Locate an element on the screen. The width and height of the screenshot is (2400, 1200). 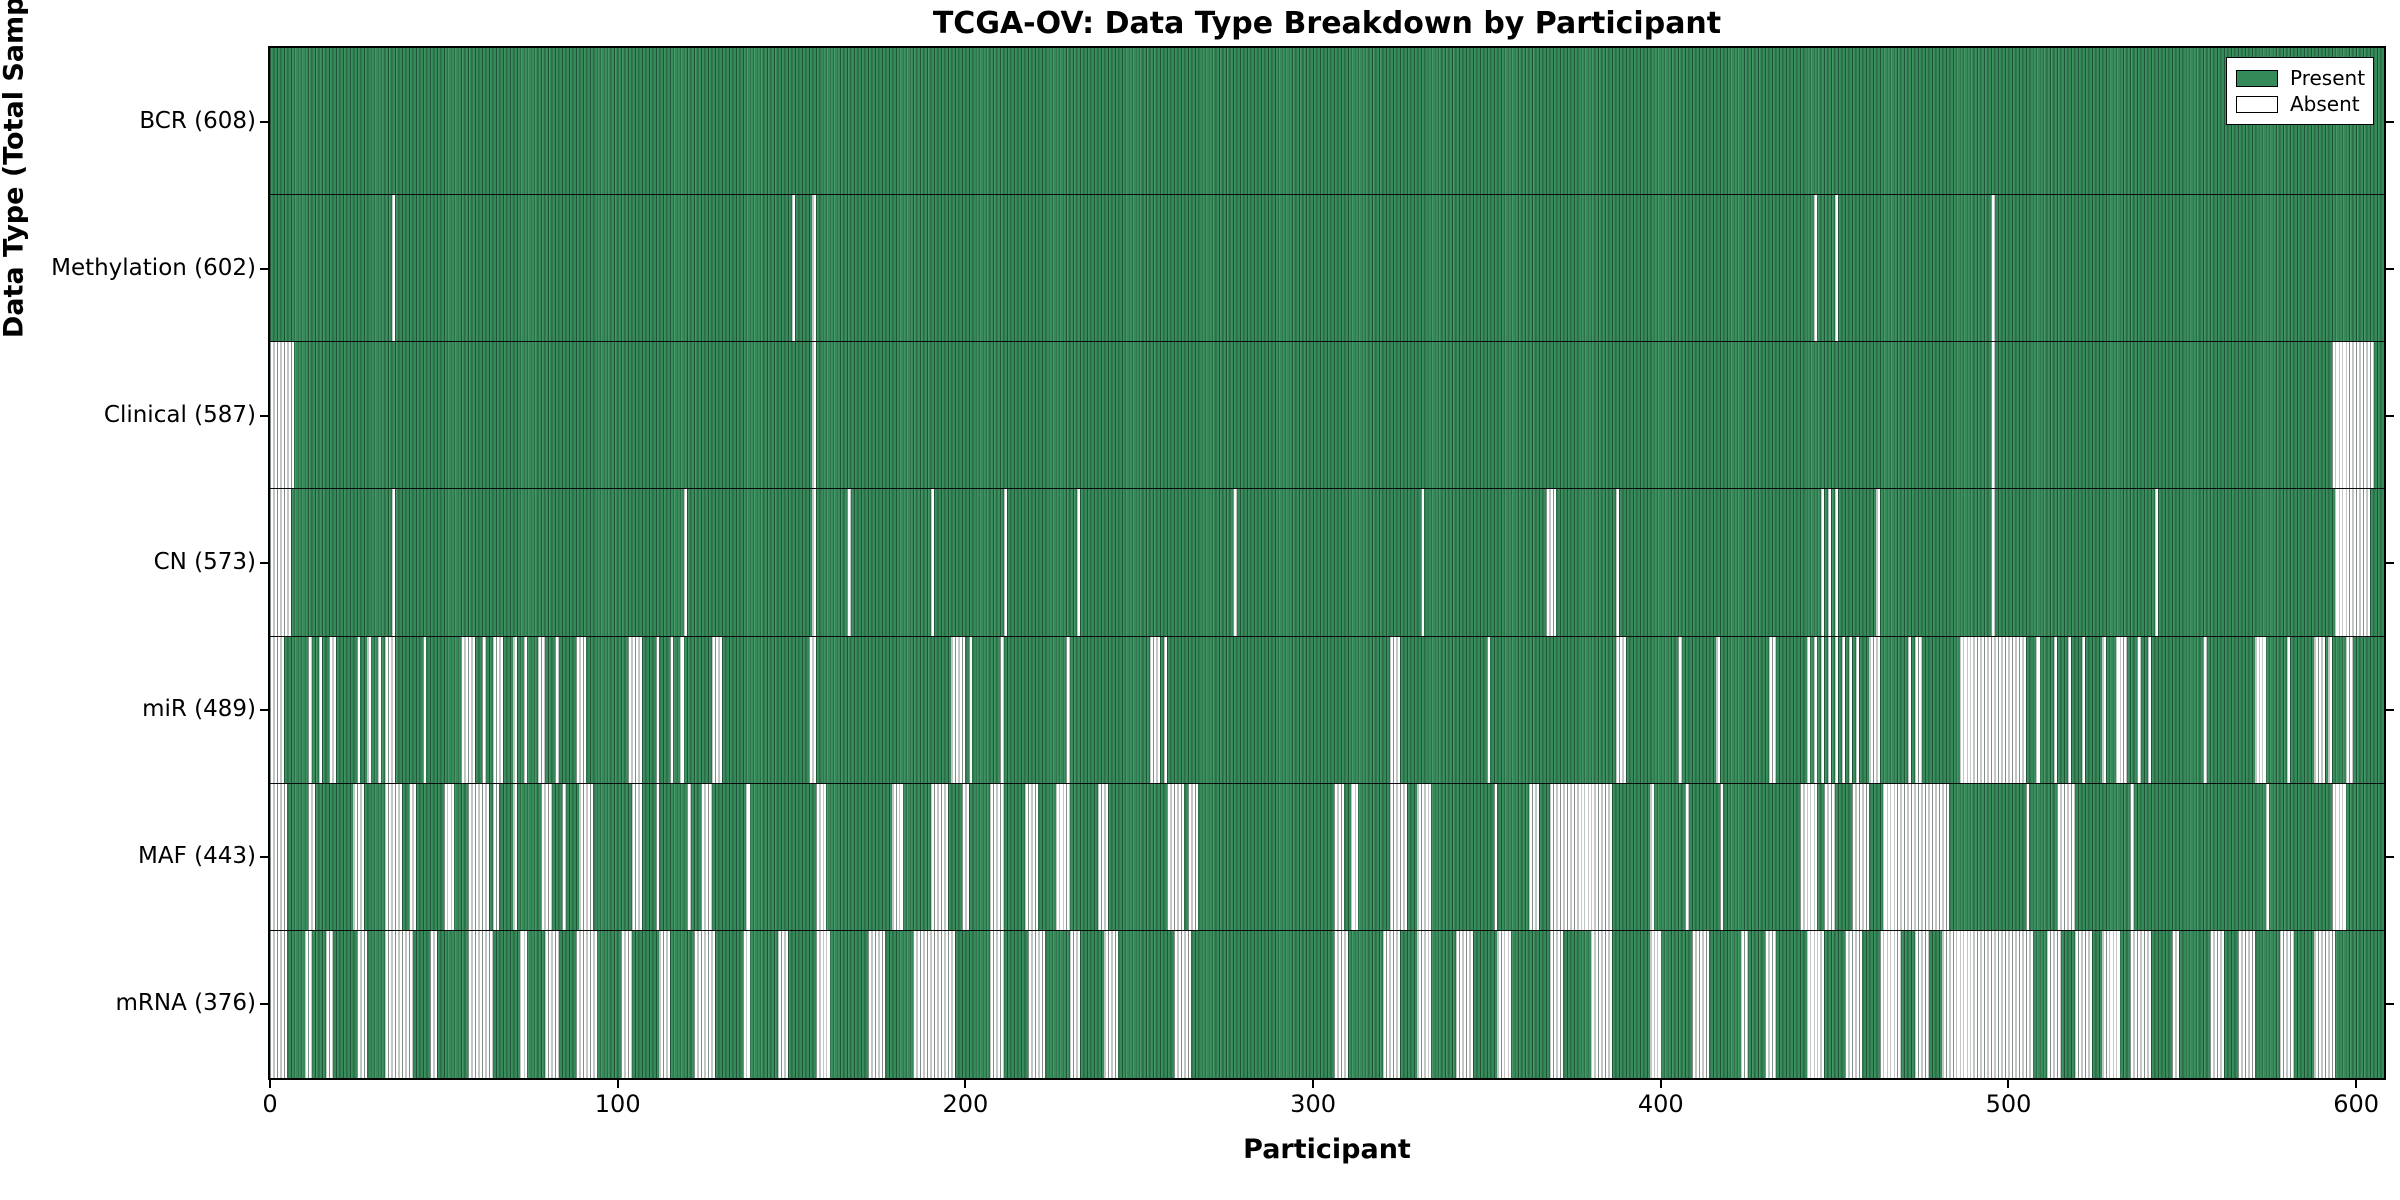
row-methylation is located at coordinates (1327, 269).